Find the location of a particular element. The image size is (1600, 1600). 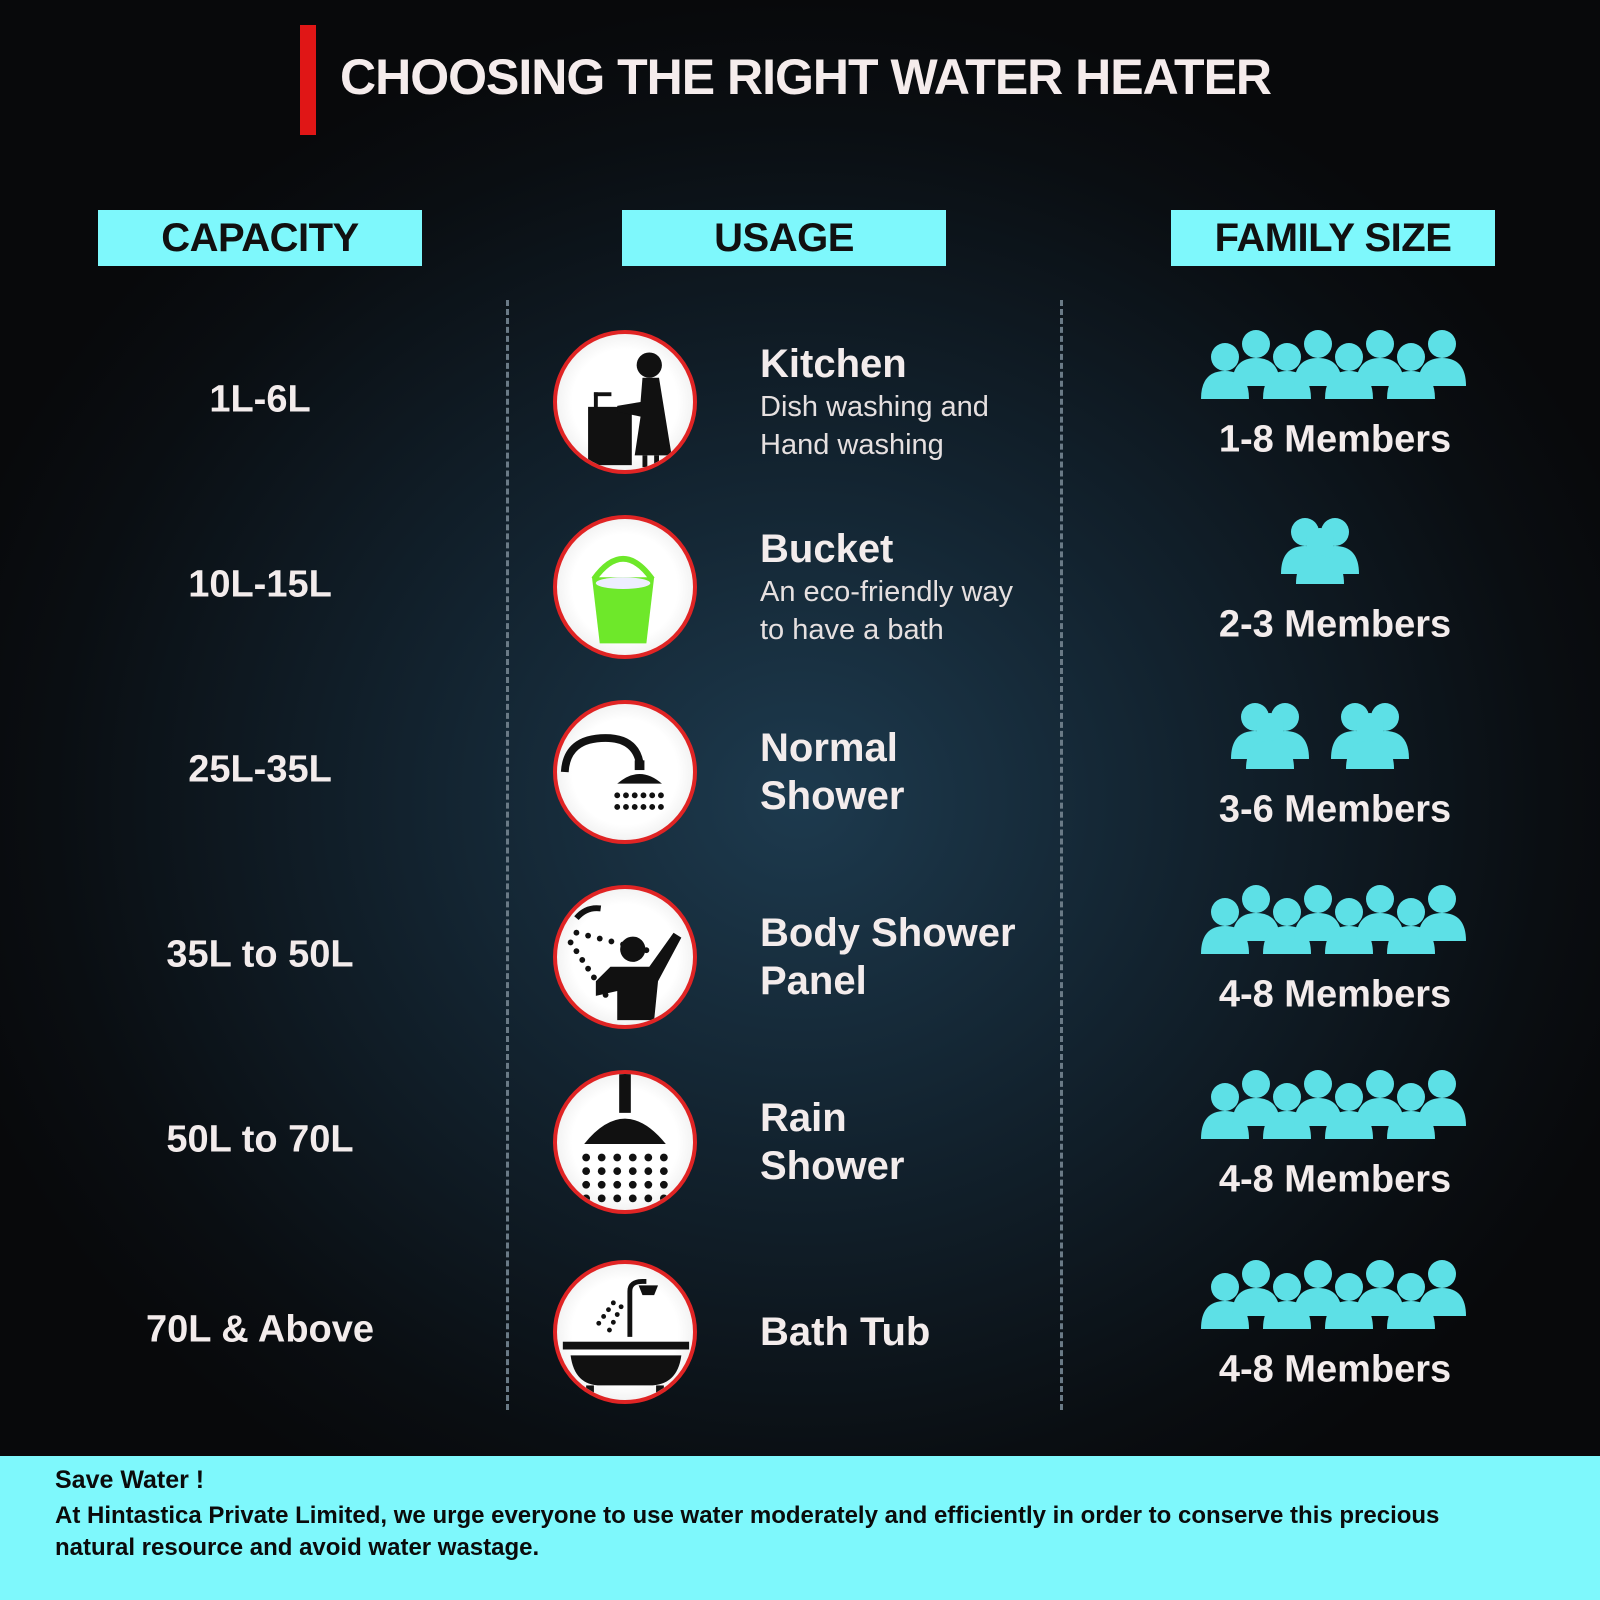

usage-text: Bath Tub is located at coordinates (845, 1332).